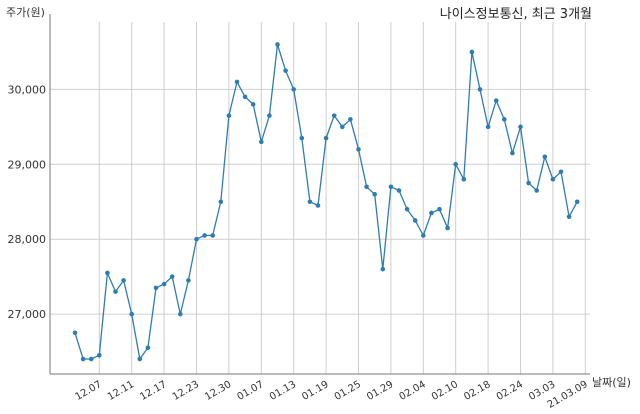  What do you see at coordinates (27, 239) in the screenshot?
I see `y-tick-label: 28,000` at bounding box center [27, 239].